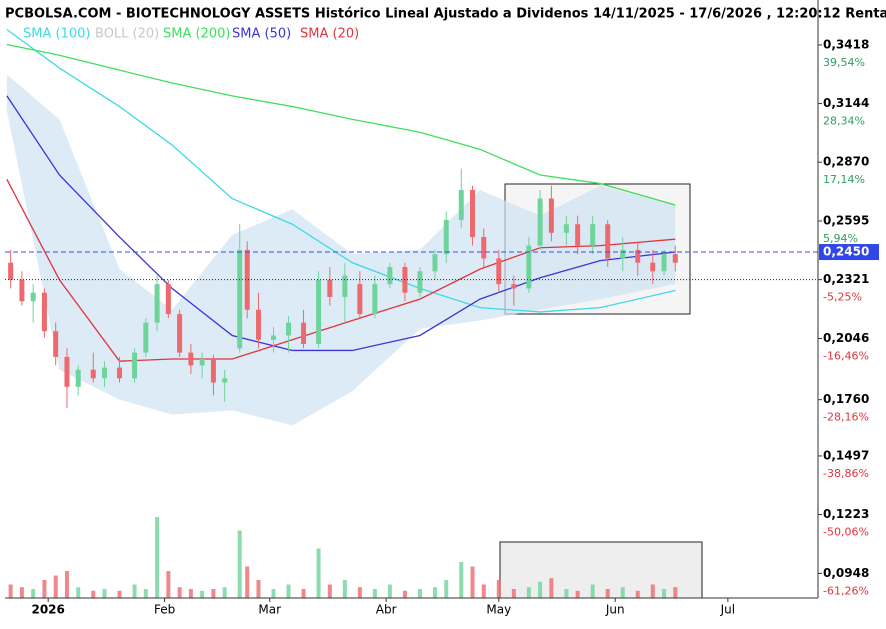  I want to click on y-pct-label: -16,46%, so click(846, 355).